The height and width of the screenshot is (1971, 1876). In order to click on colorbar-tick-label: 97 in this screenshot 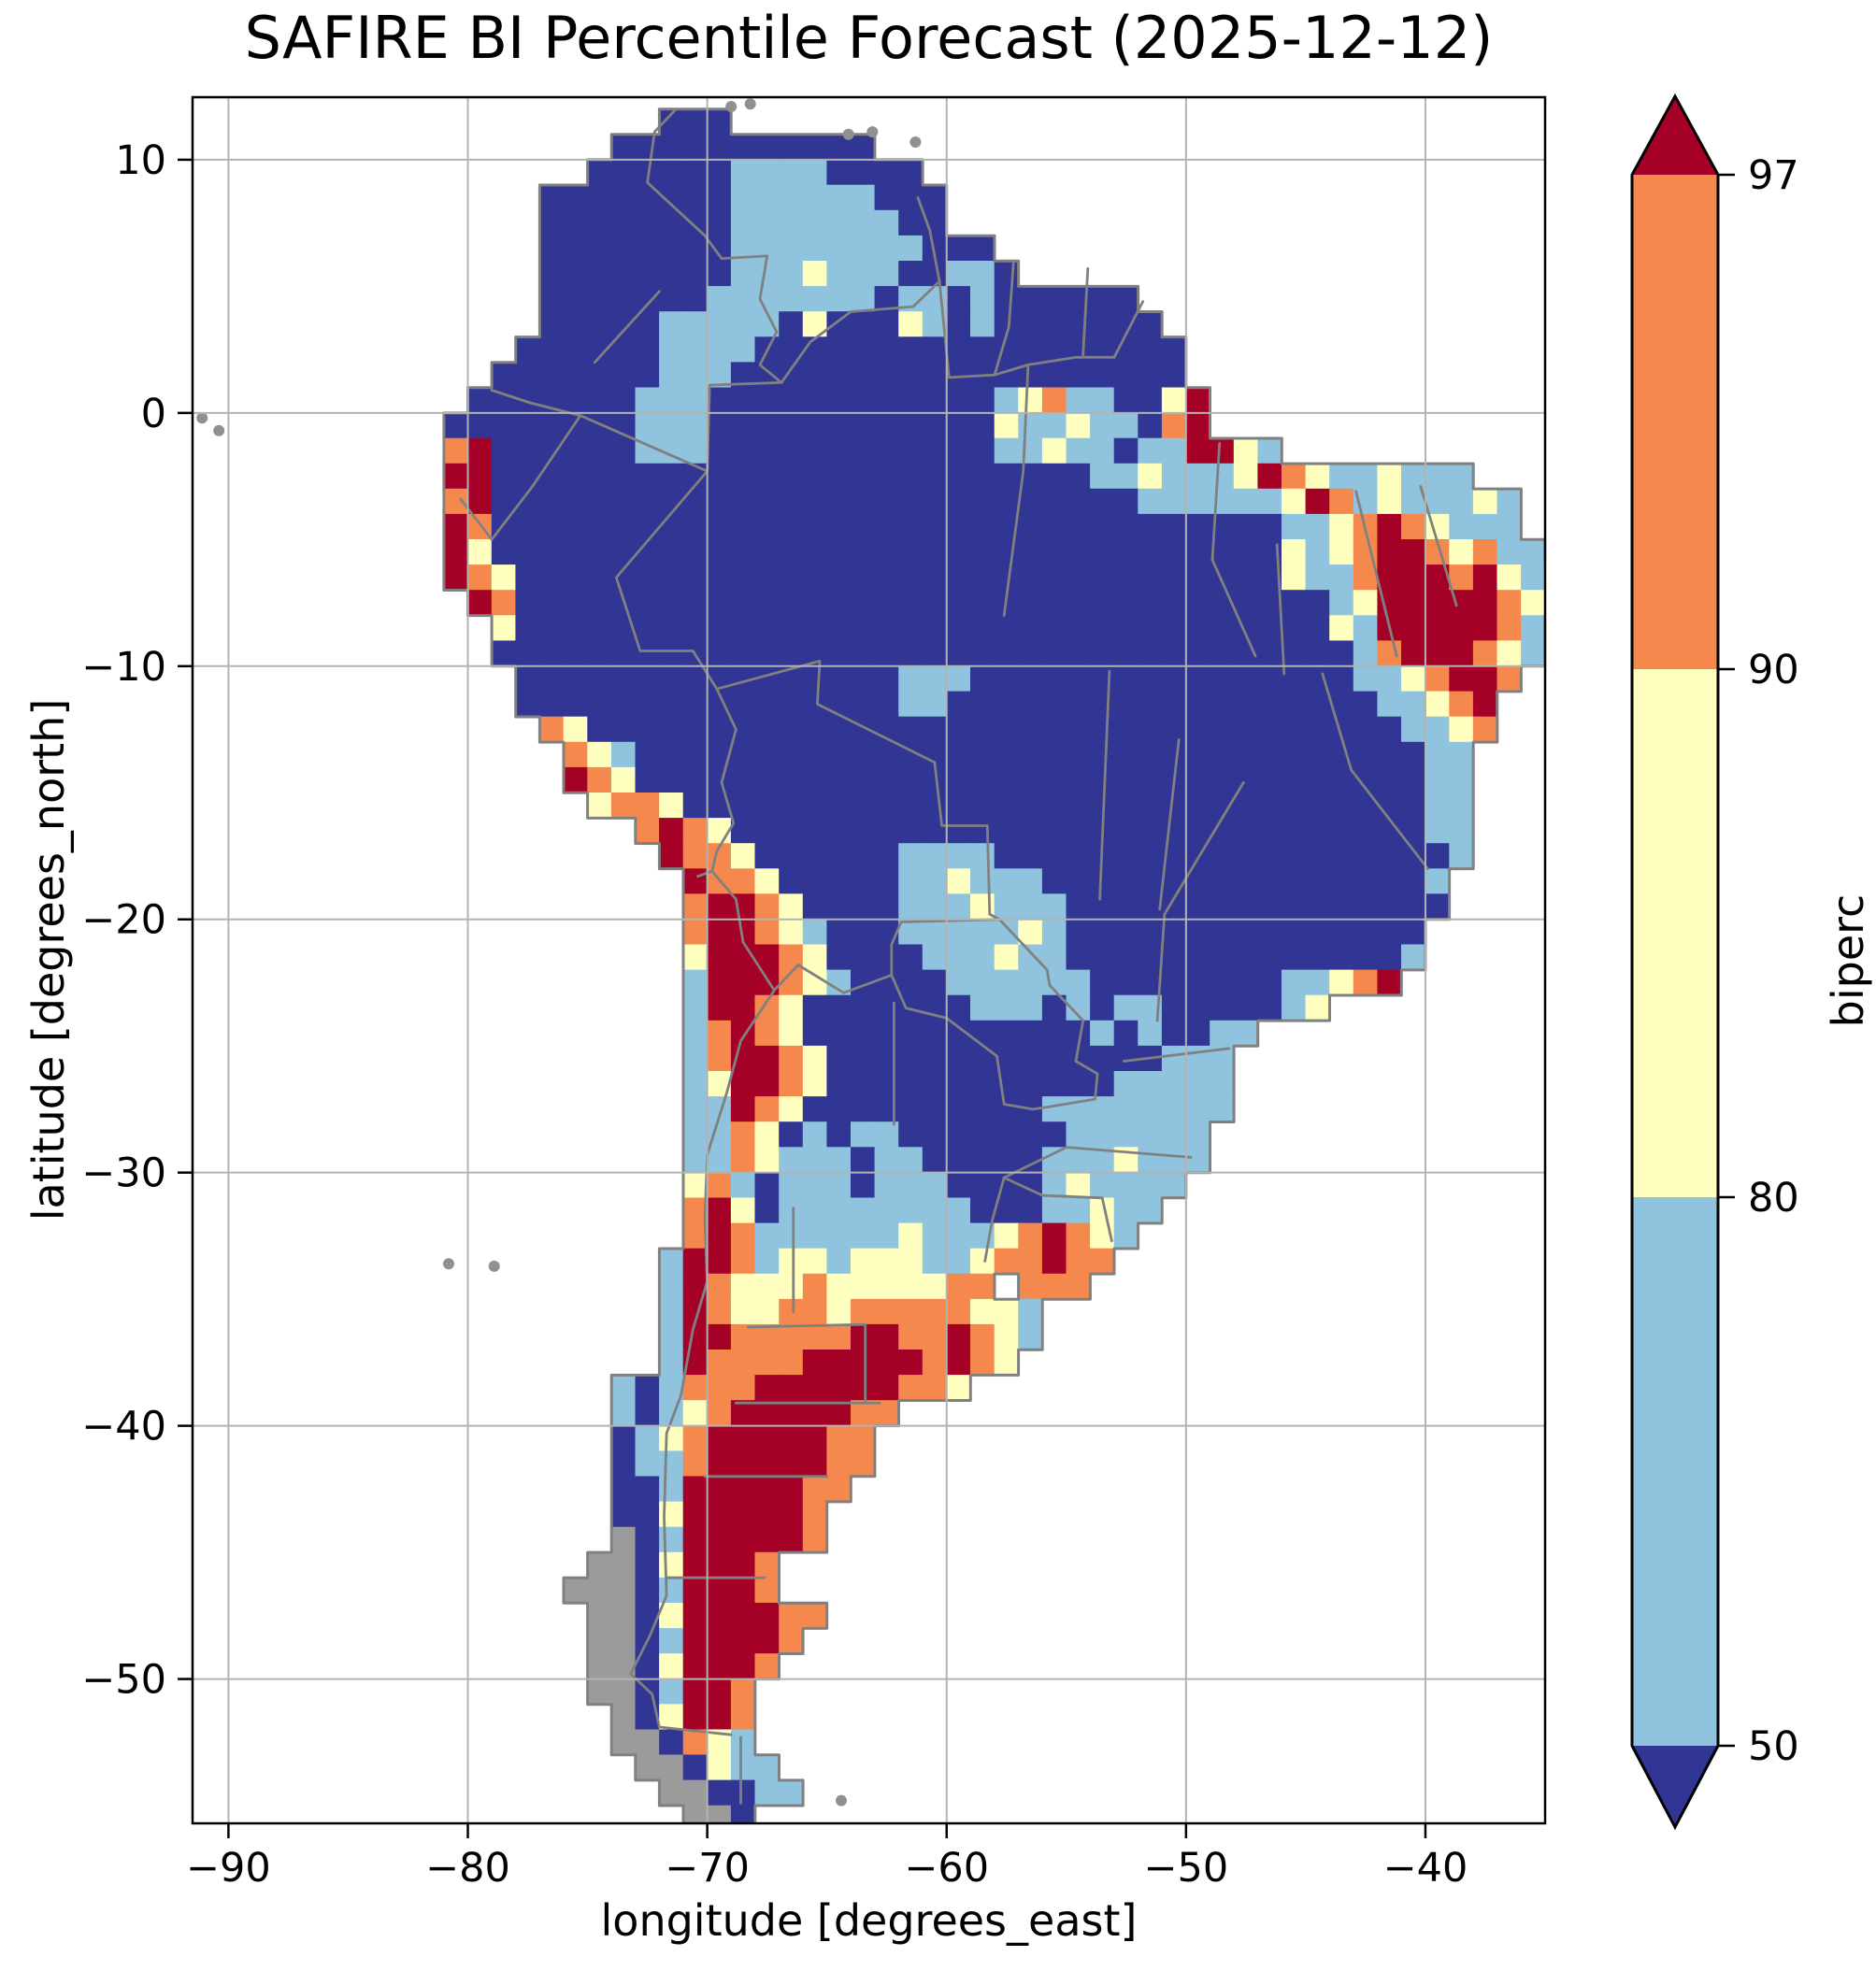, I will do `click(1773, 175)`.